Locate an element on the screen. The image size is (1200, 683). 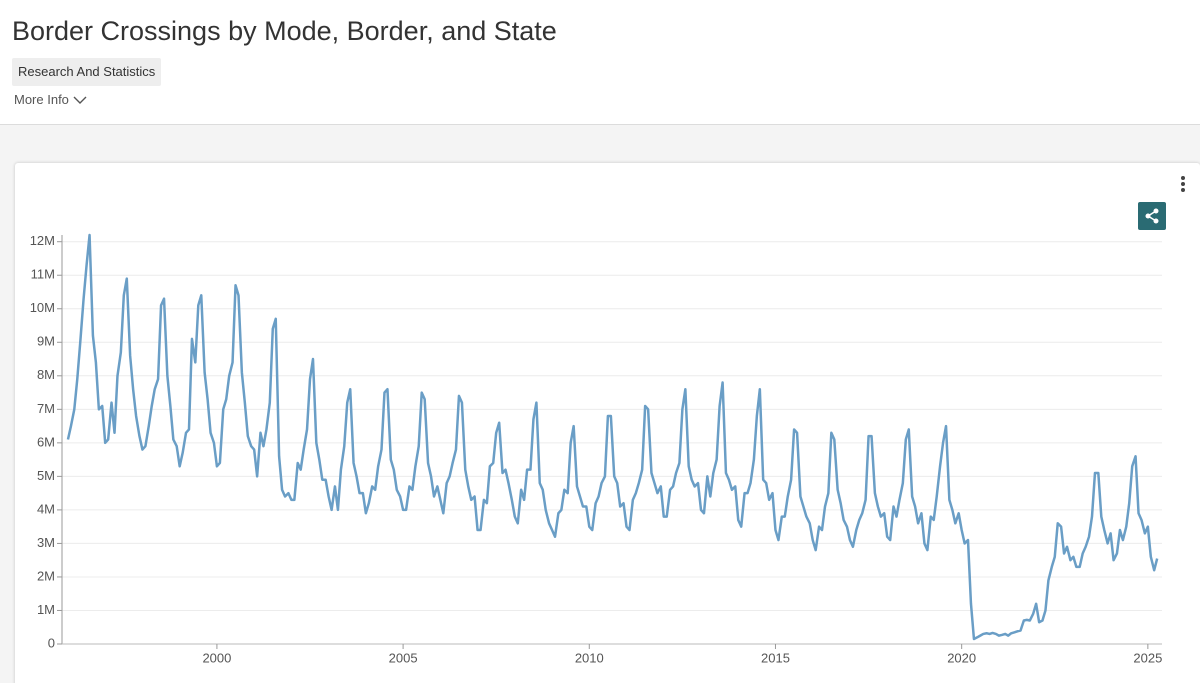
menu-button is located at coordinates (1183, 184).